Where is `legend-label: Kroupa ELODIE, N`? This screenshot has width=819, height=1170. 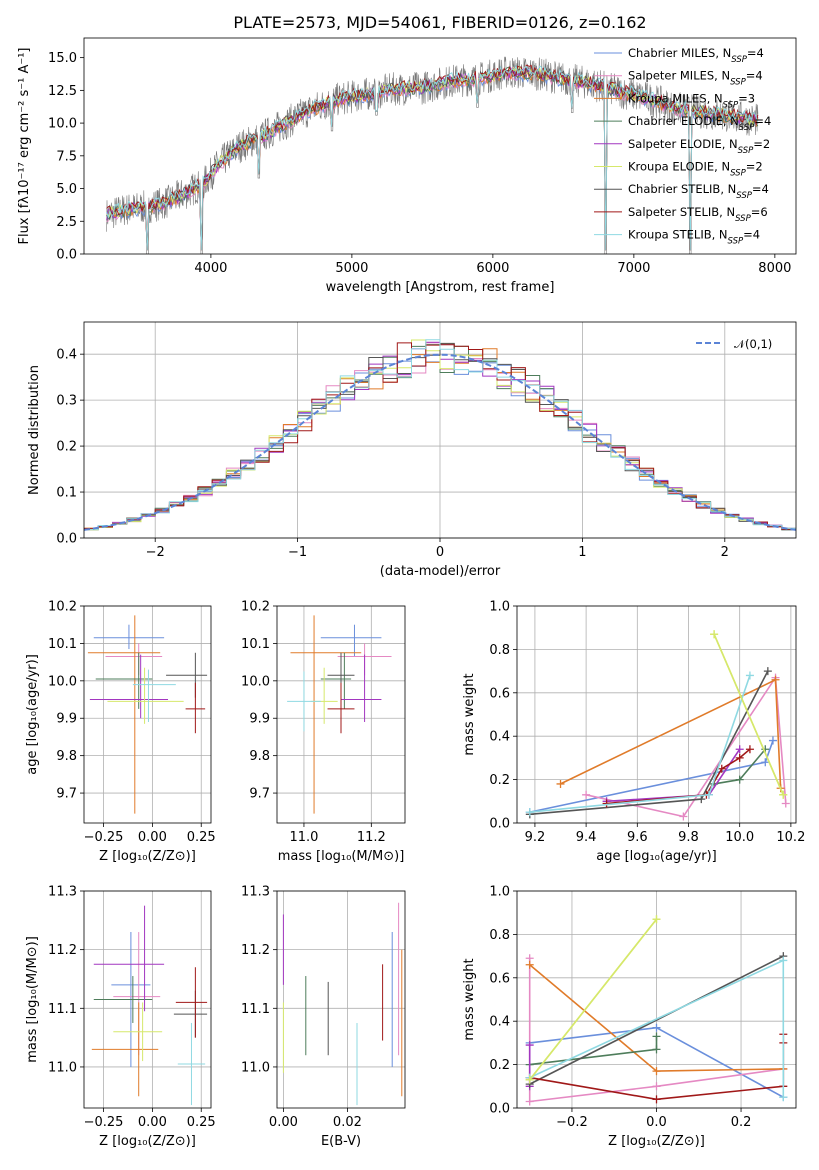 legend-label: Kroupa ELODIE, N is located at coordinates (679, 167).